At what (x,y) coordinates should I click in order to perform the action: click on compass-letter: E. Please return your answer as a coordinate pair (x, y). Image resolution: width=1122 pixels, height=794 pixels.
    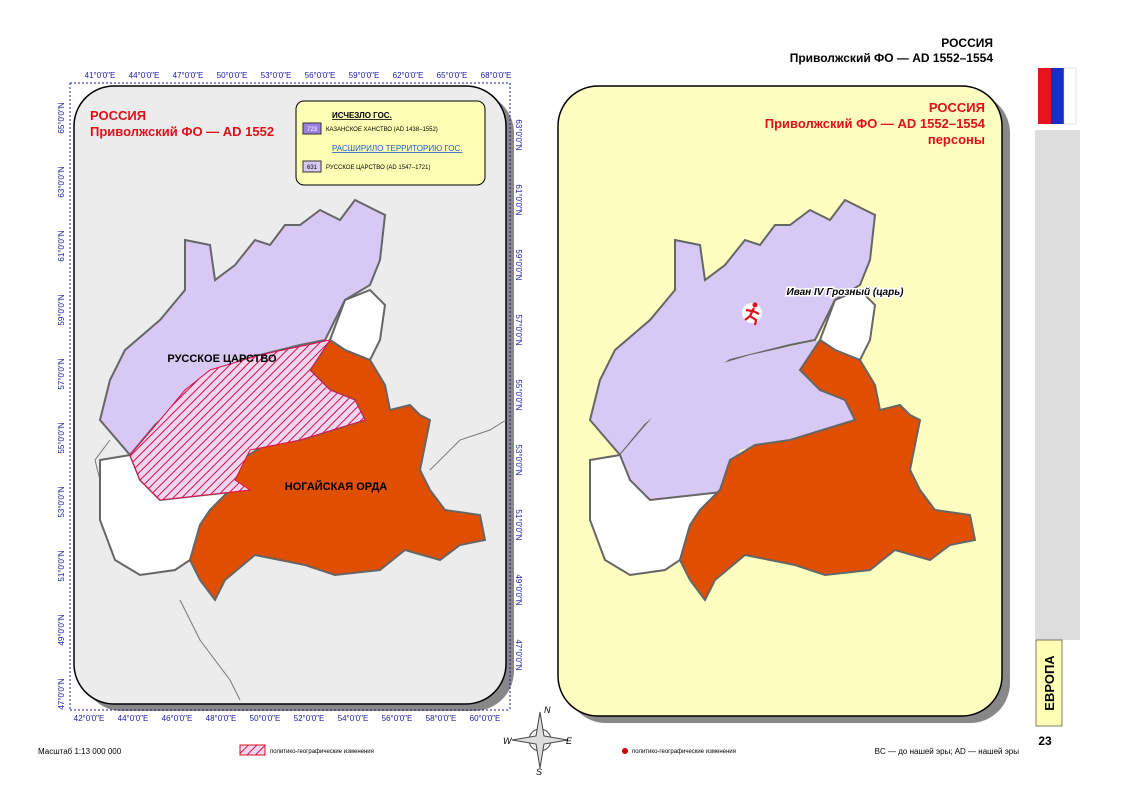
    Looking at the image, I should click on (569, 741).